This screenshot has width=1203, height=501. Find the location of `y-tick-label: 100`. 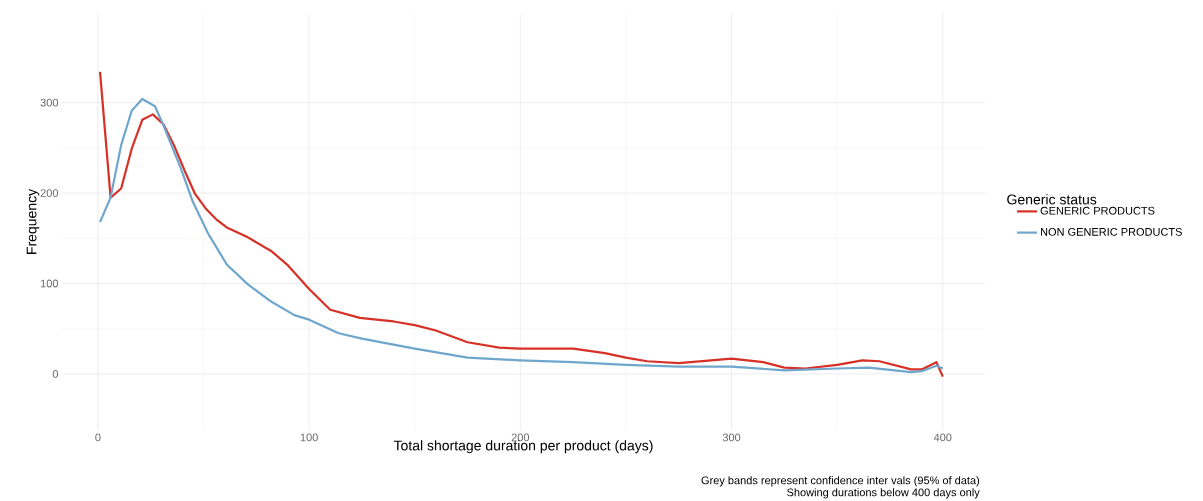

y-tick-label: 100 is located at coordinates (49, 283).